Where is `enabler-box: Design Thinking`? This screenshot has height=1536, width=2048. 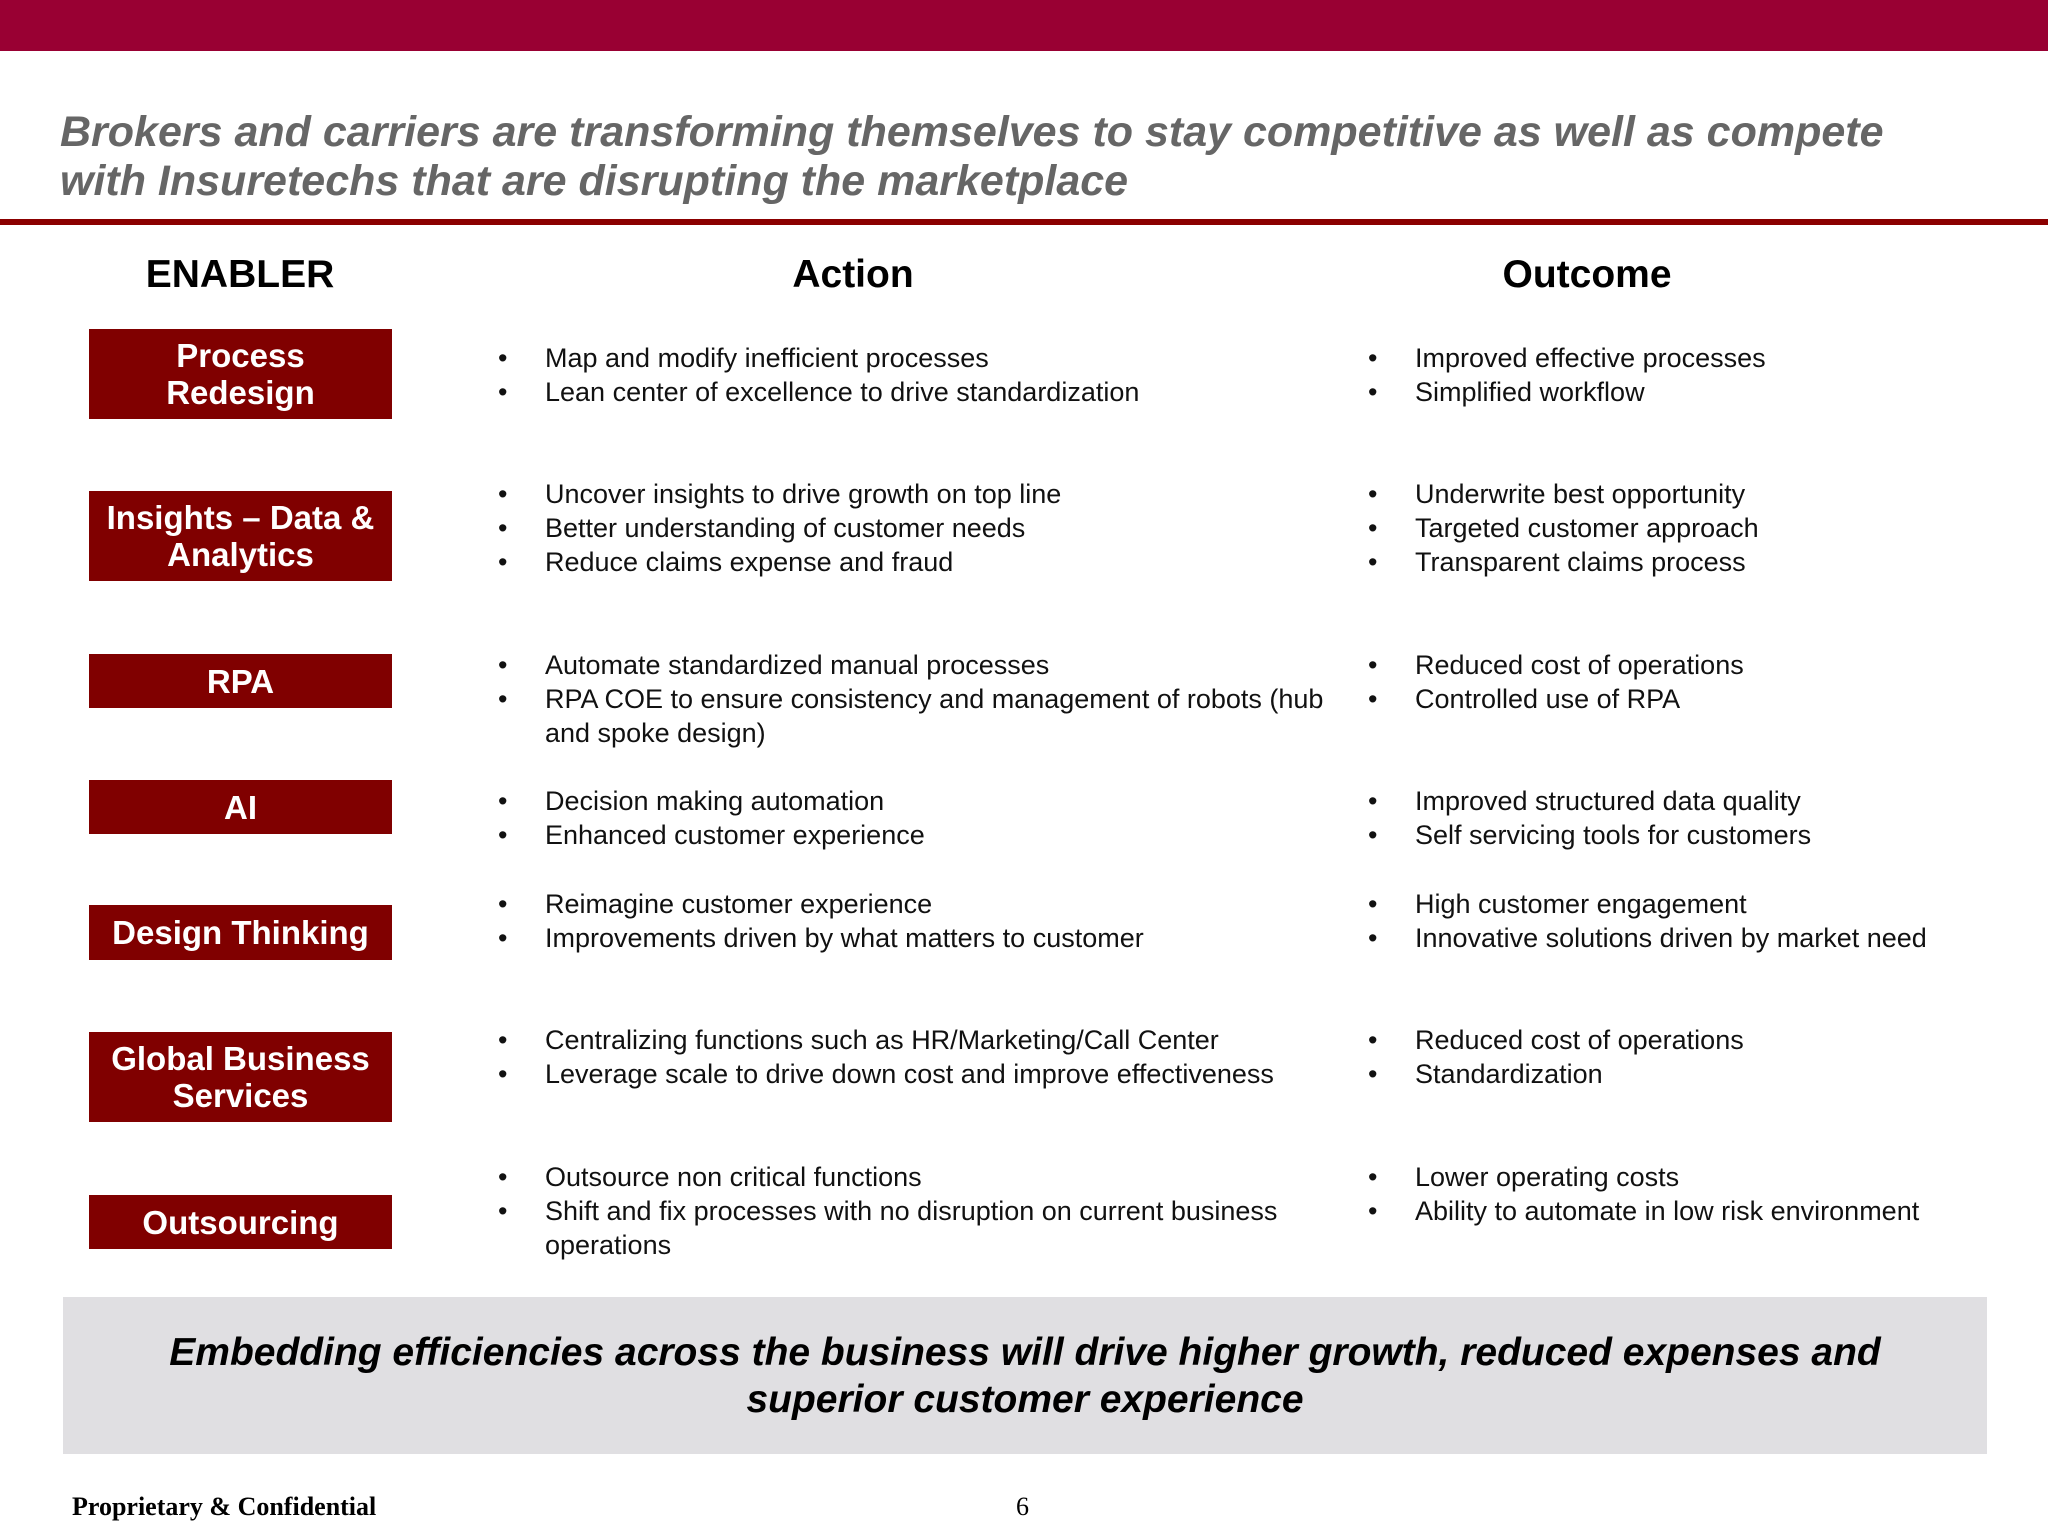
enabler-box: Design Thinking is located at coordinates (240, 932).